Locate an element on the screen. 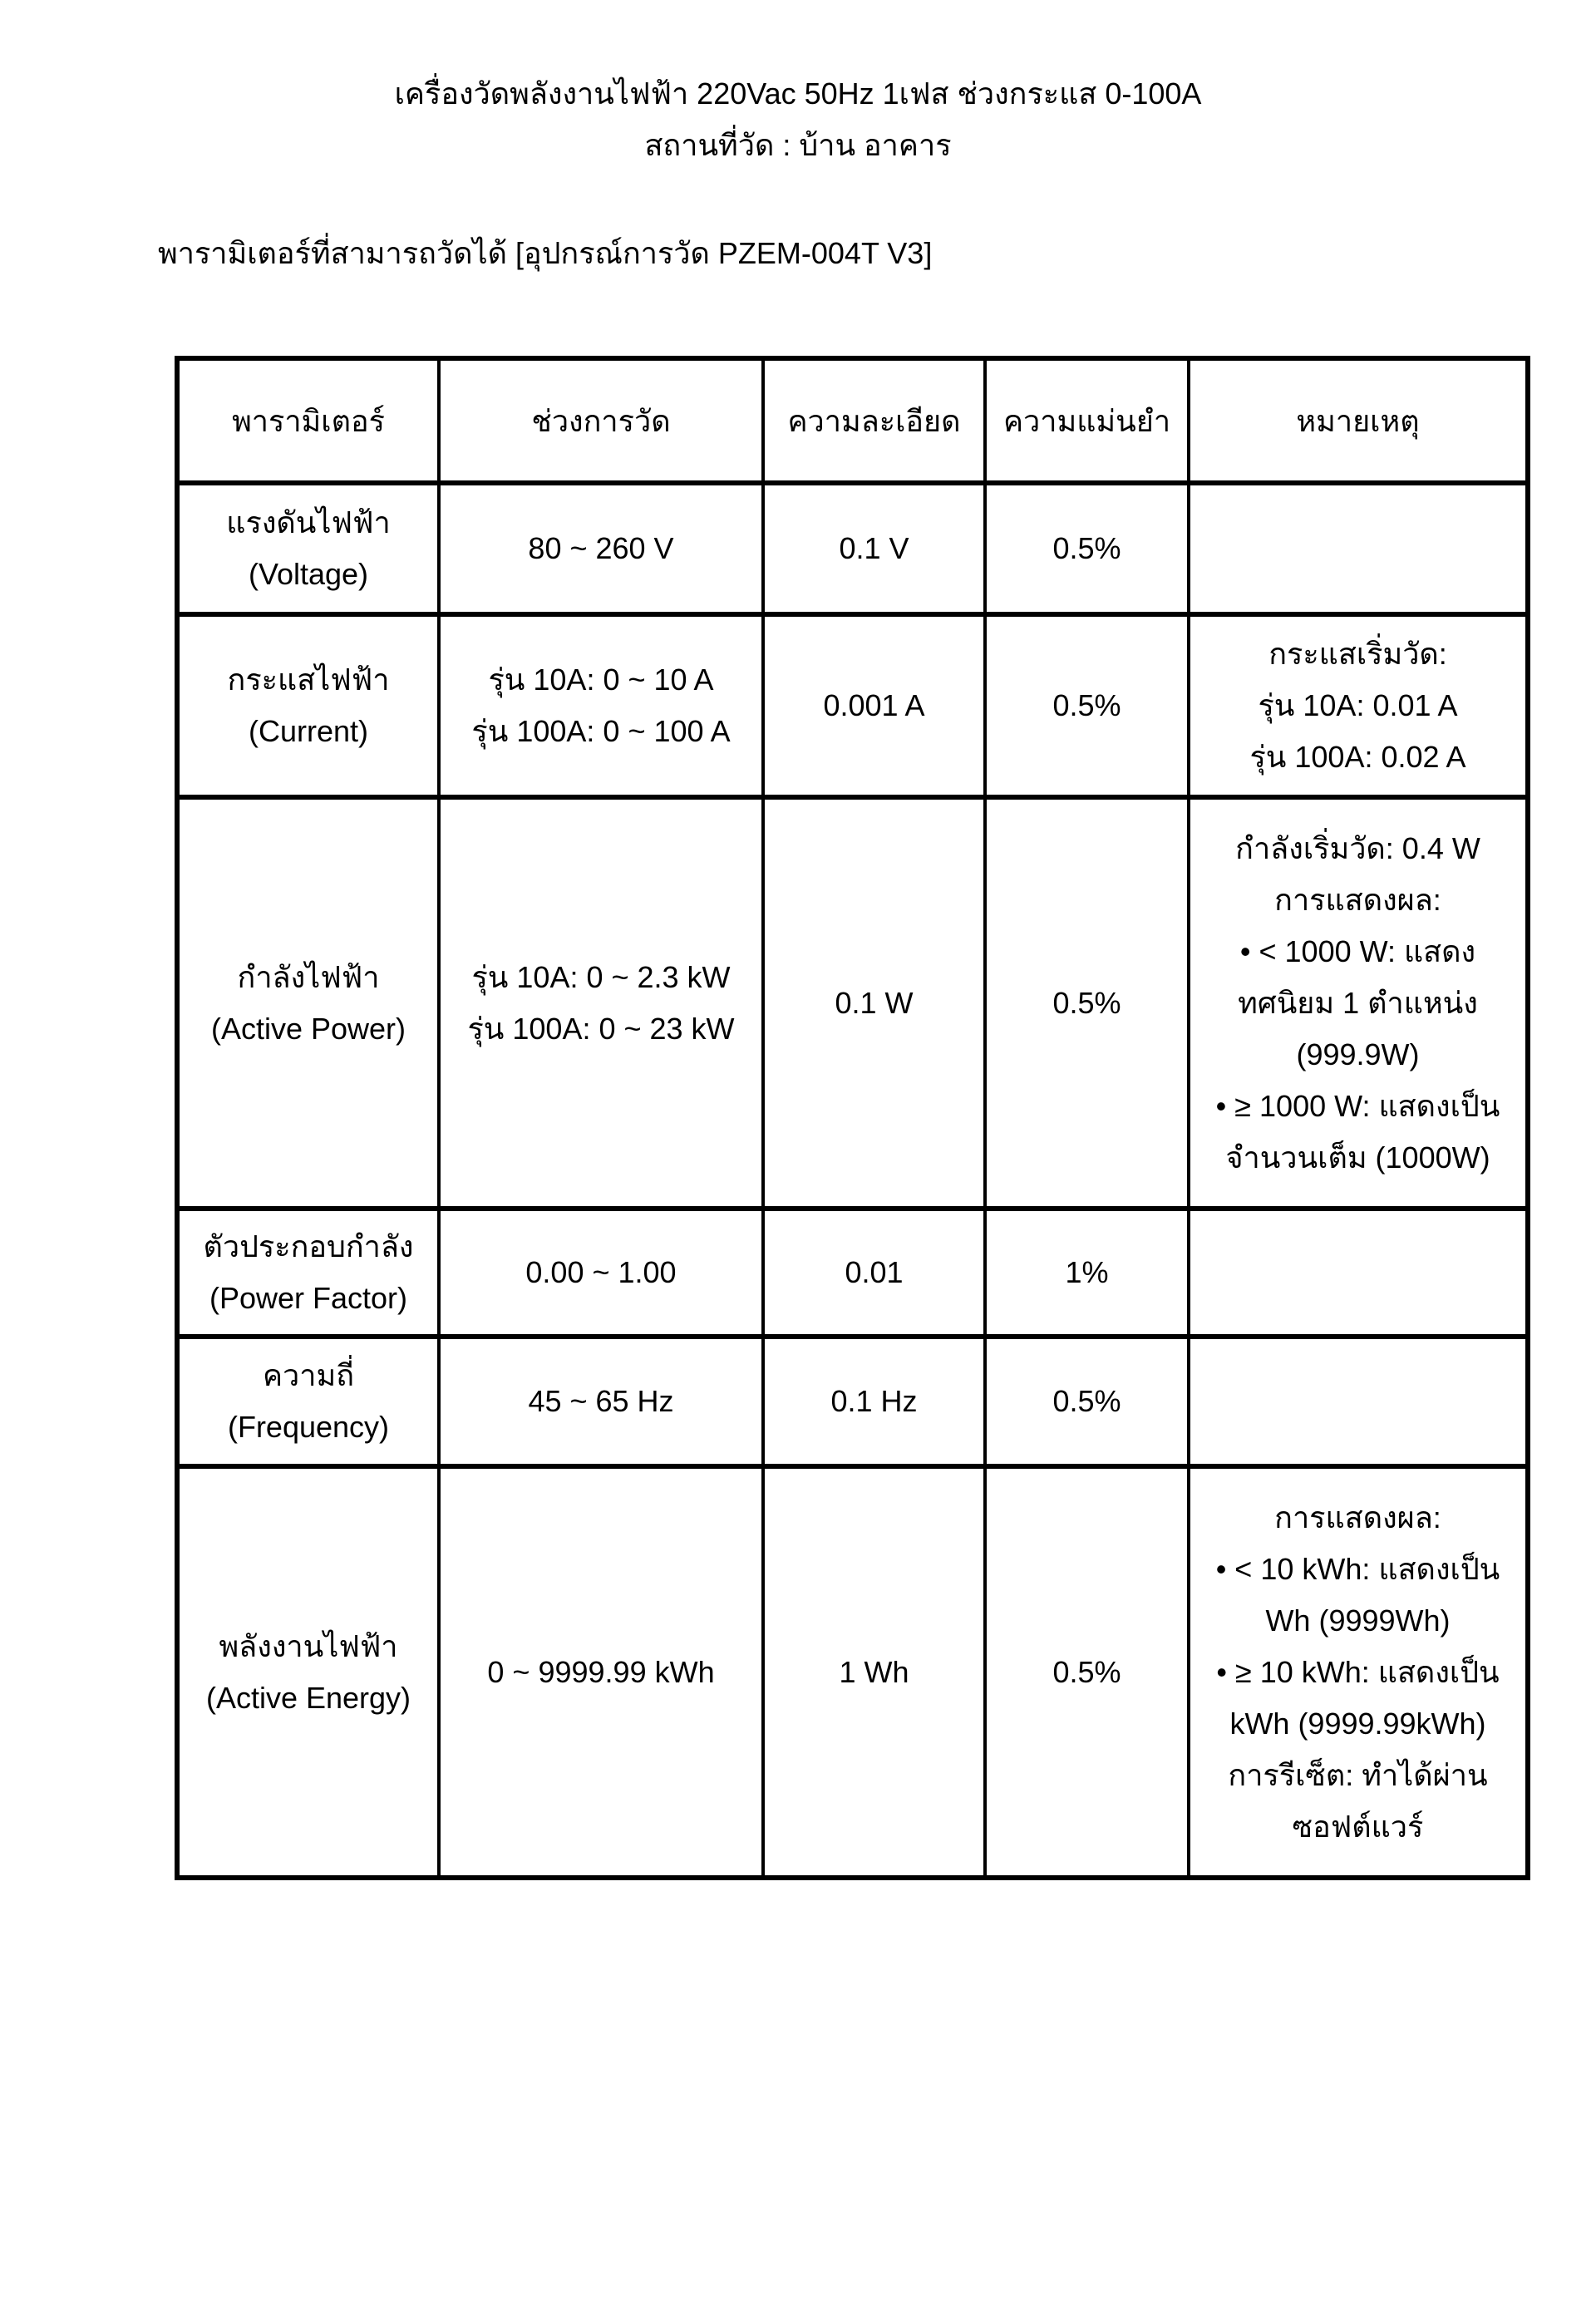 This screenshot has width=1596, height=2305. text-line: (Frequency) is located at coordinates (308, 1427).